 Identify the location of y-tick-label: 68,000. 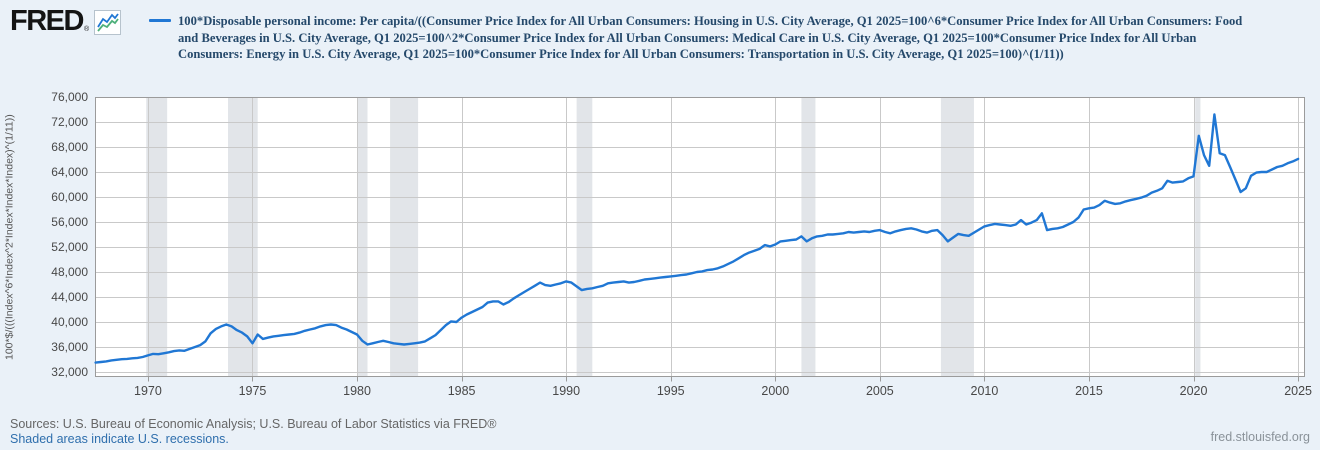
(69, 147).